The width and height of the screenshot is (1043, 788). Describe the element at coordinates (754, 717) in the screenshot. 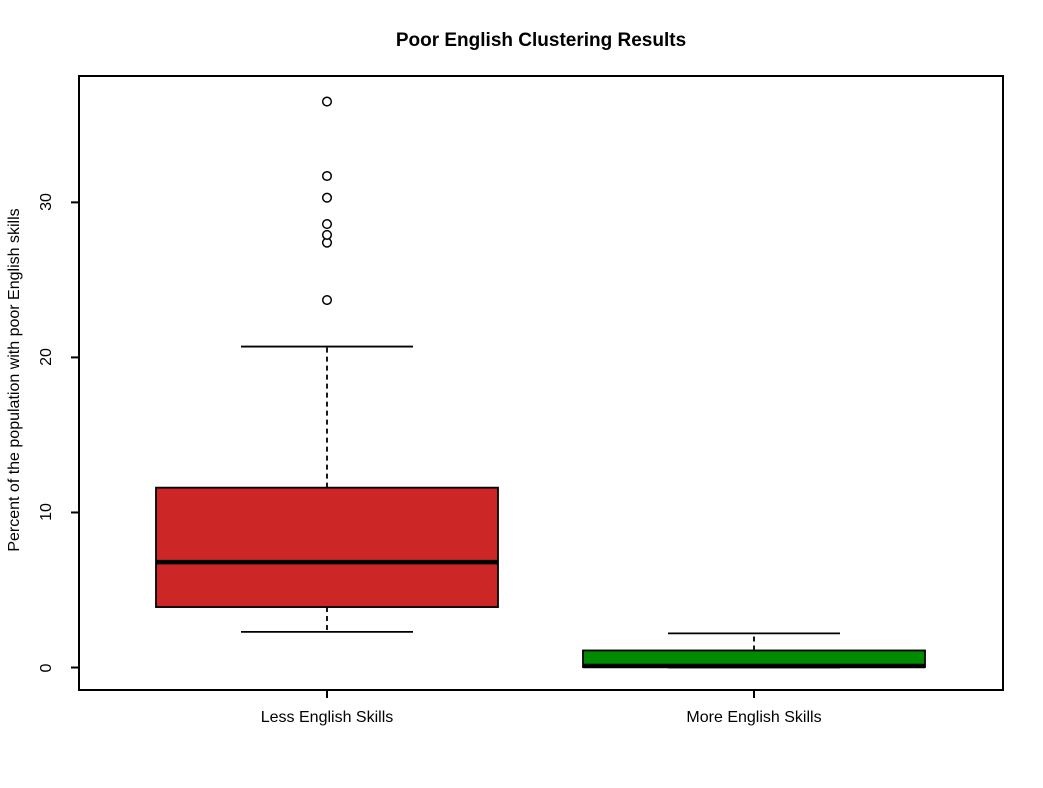

I see `x-category-label-more-english: More English Skills` at that location.